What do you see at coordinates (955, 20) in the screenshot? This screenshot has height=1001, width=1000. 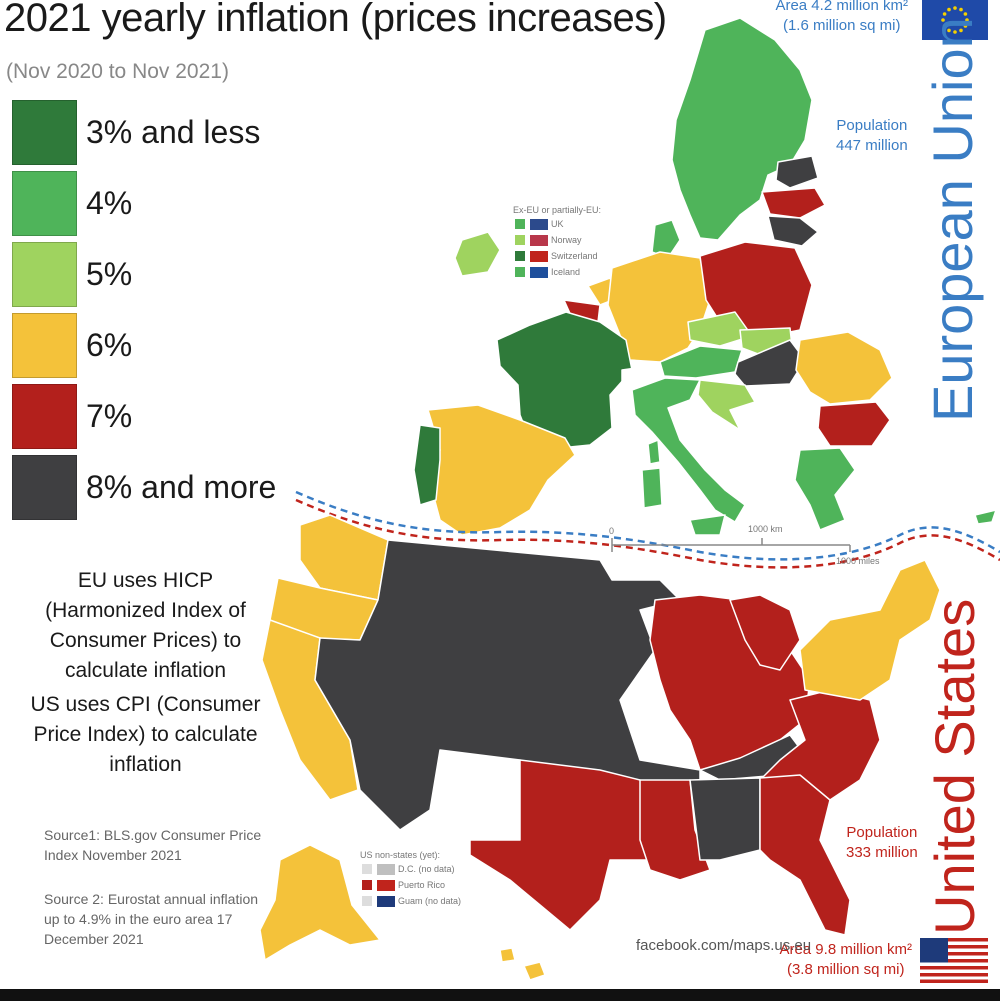 I see `eu-flag-icon` at bounding box center [955, 20].